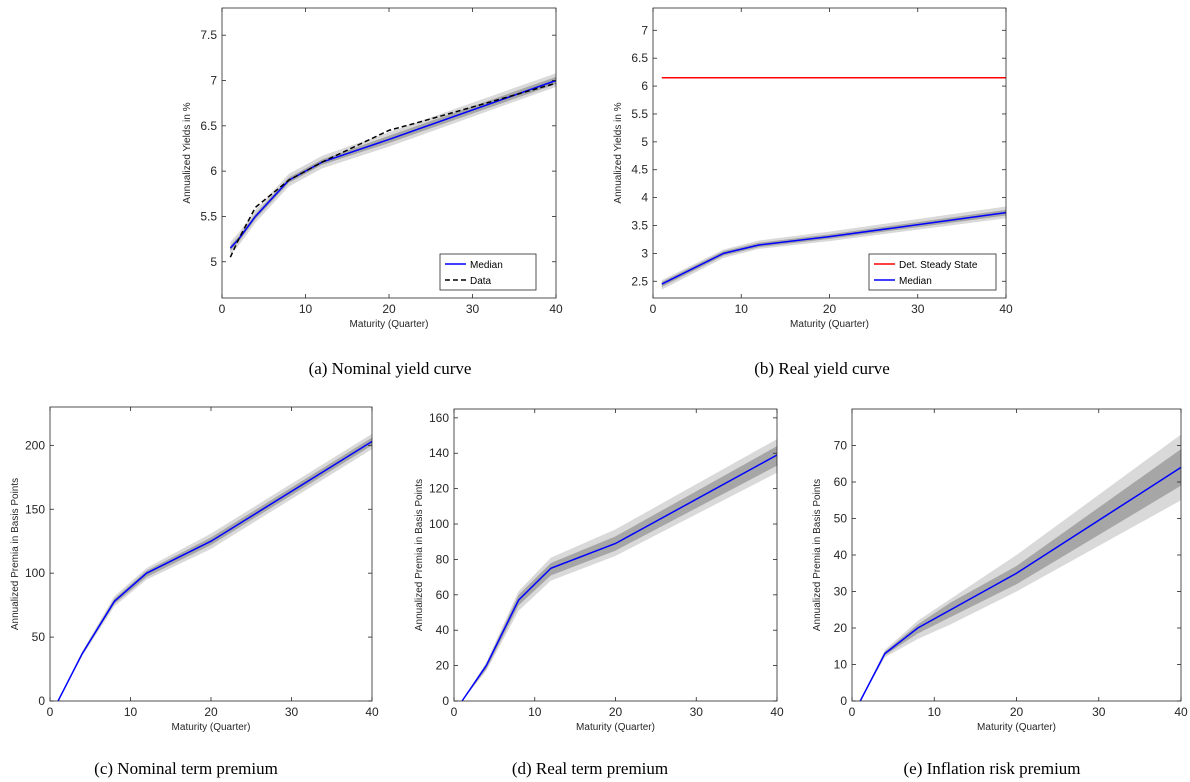 This screenshot has width=1190, height=782. What do you see at coordinates (639, 170) in the screenshot?
I see `y-tick-label: 4.5` at bounding box center [639, 170].